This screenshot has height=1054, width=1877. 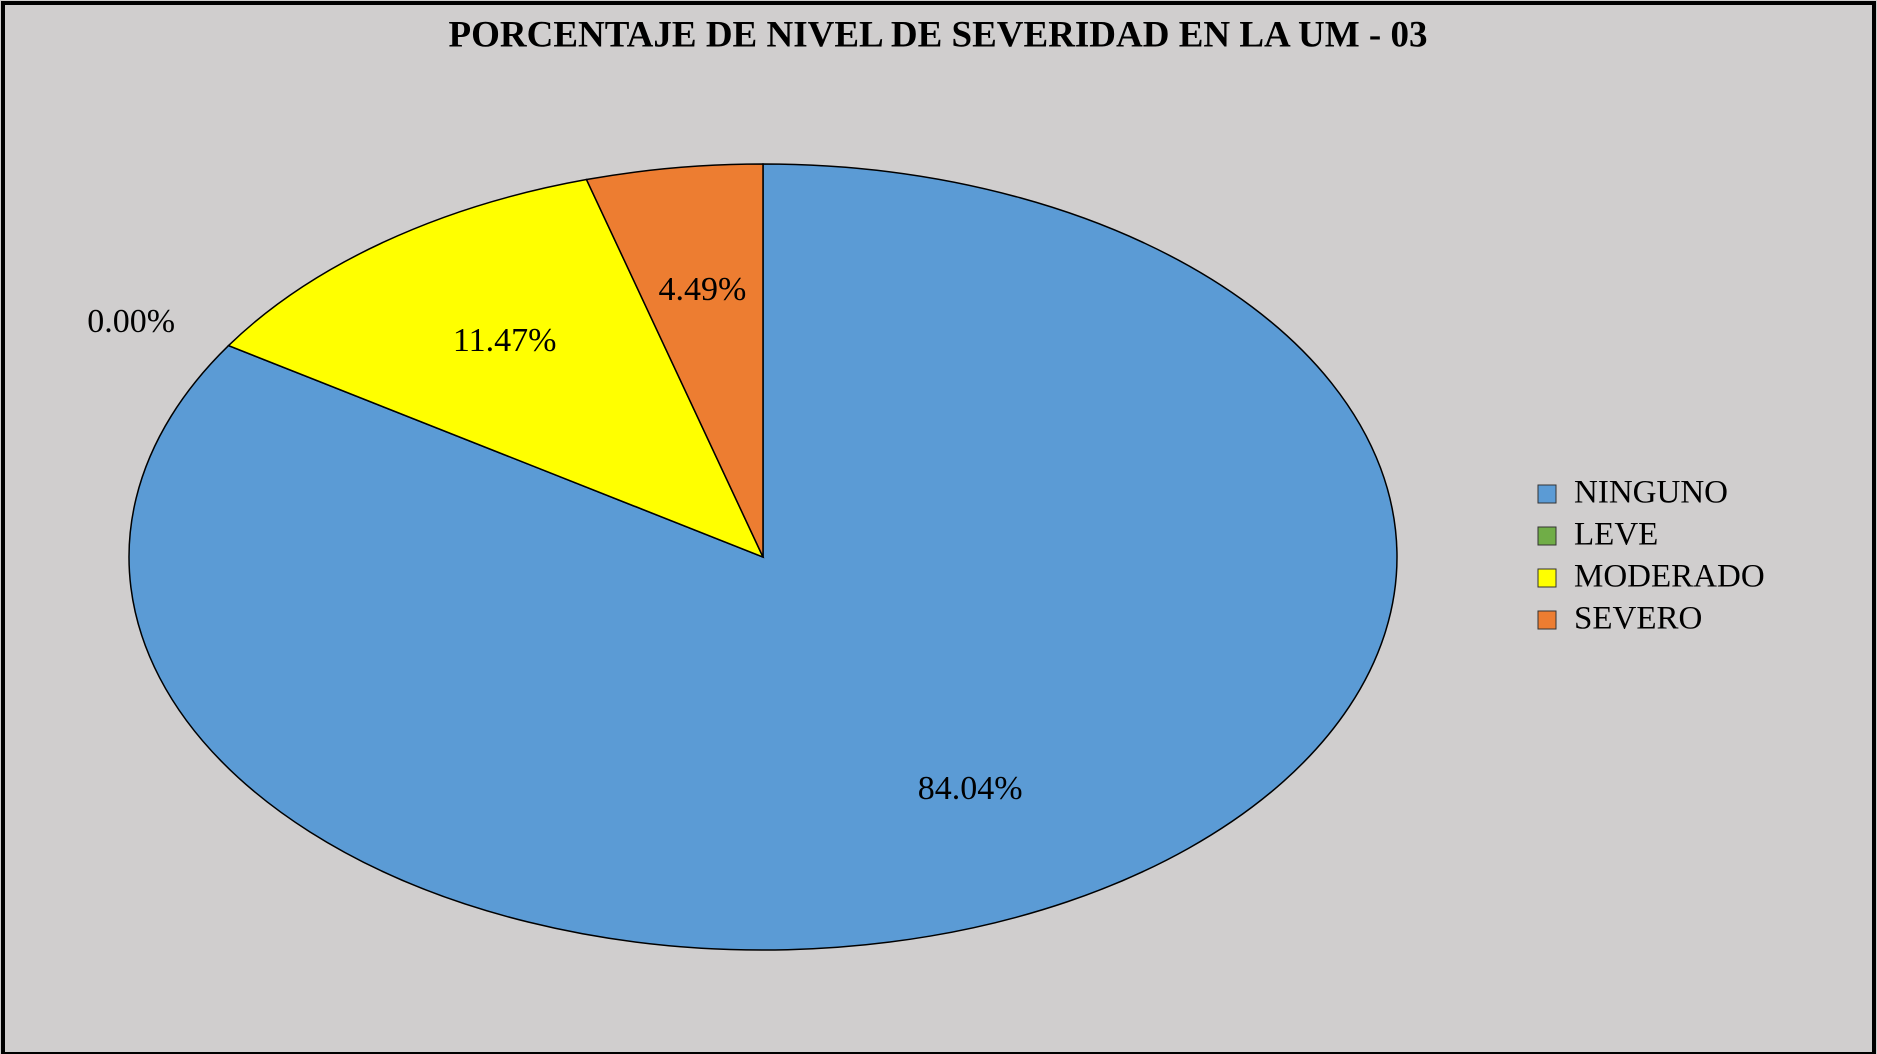 I want to click on legend-label: NINGUNO, so click(x=1651, y=493).